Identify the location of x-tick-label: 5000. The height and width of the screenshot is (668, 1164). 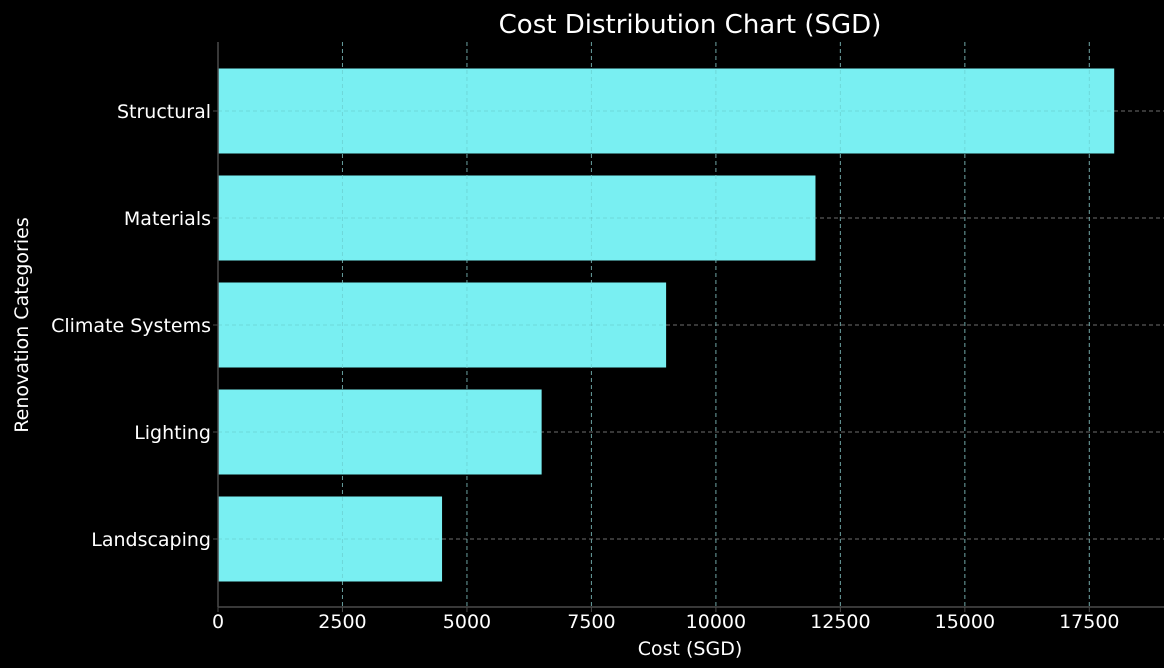
(467, 622).